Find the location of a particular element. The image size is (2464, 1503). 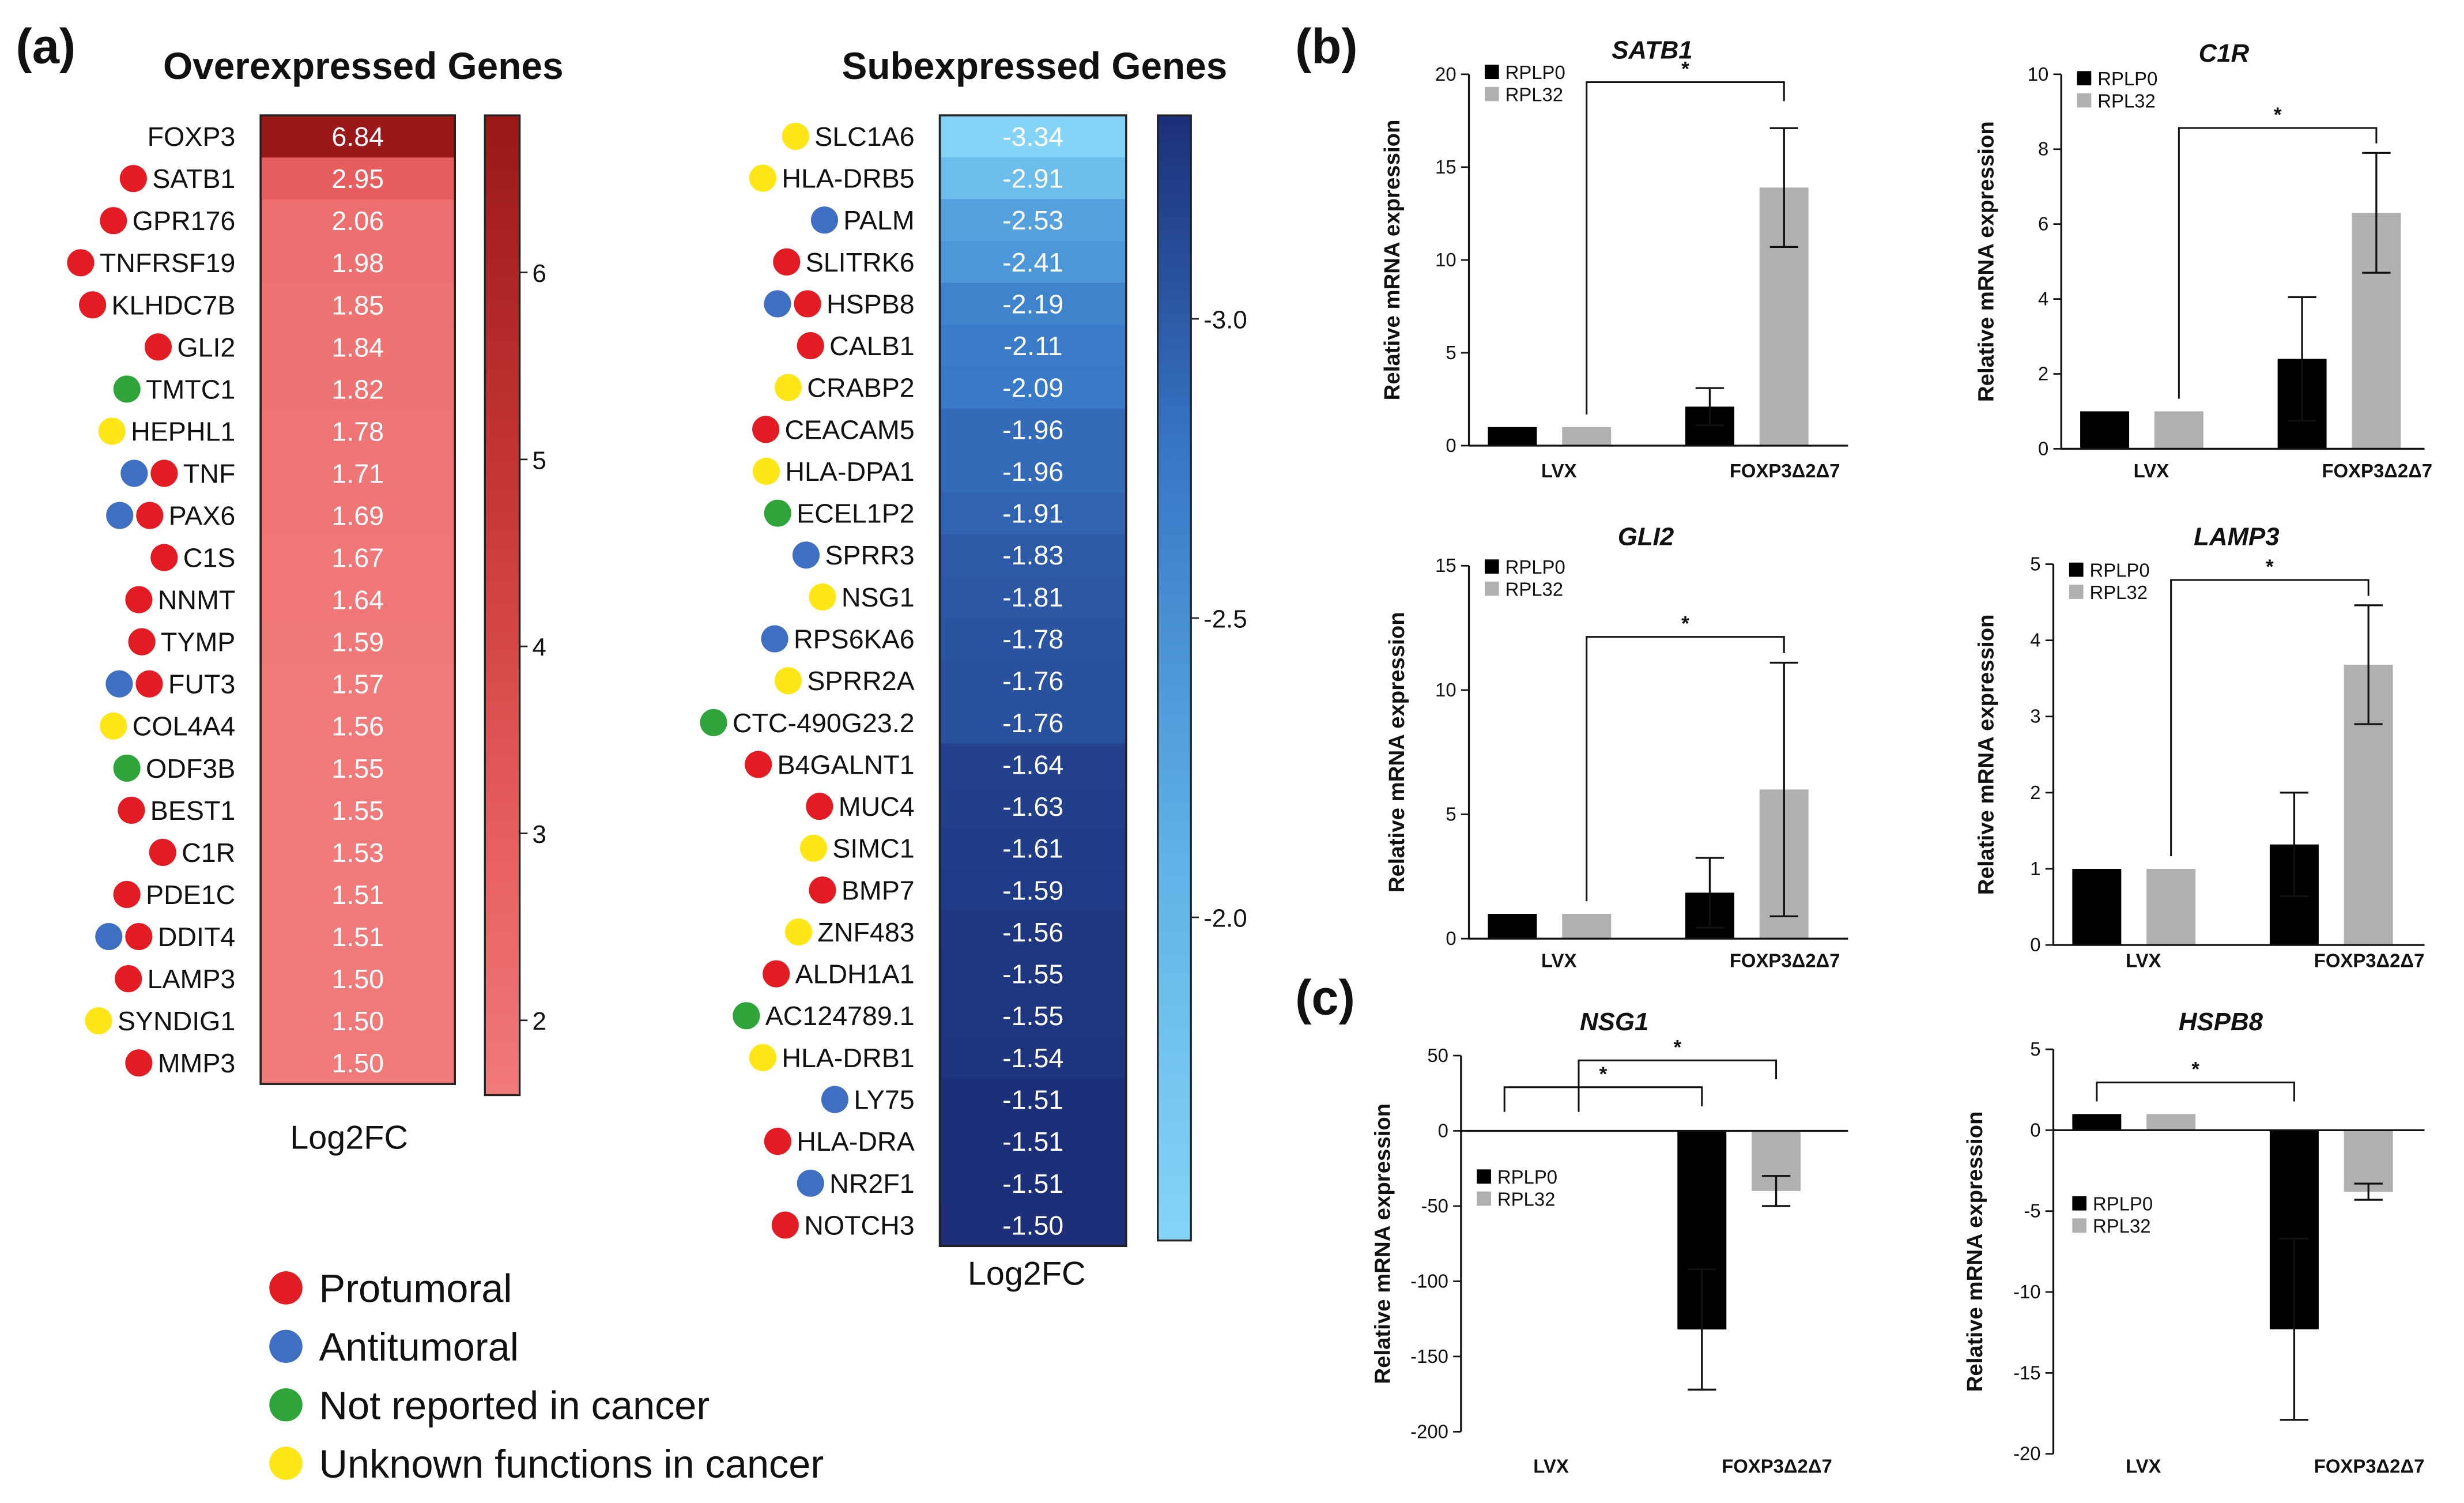

gene-label: HLA-DRB1 is located at coordinates (848, 1058).